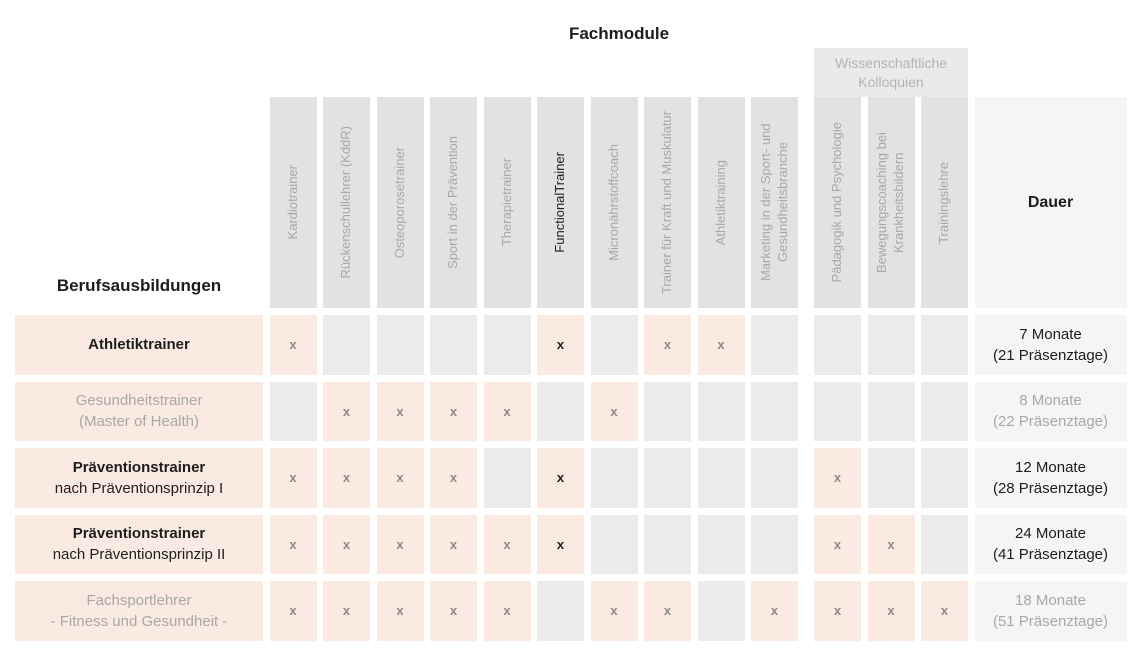  Describe the element at coordinates (139, 422) in the screenshot. I see `training-row-label-line: (Master of Health)` at that location.